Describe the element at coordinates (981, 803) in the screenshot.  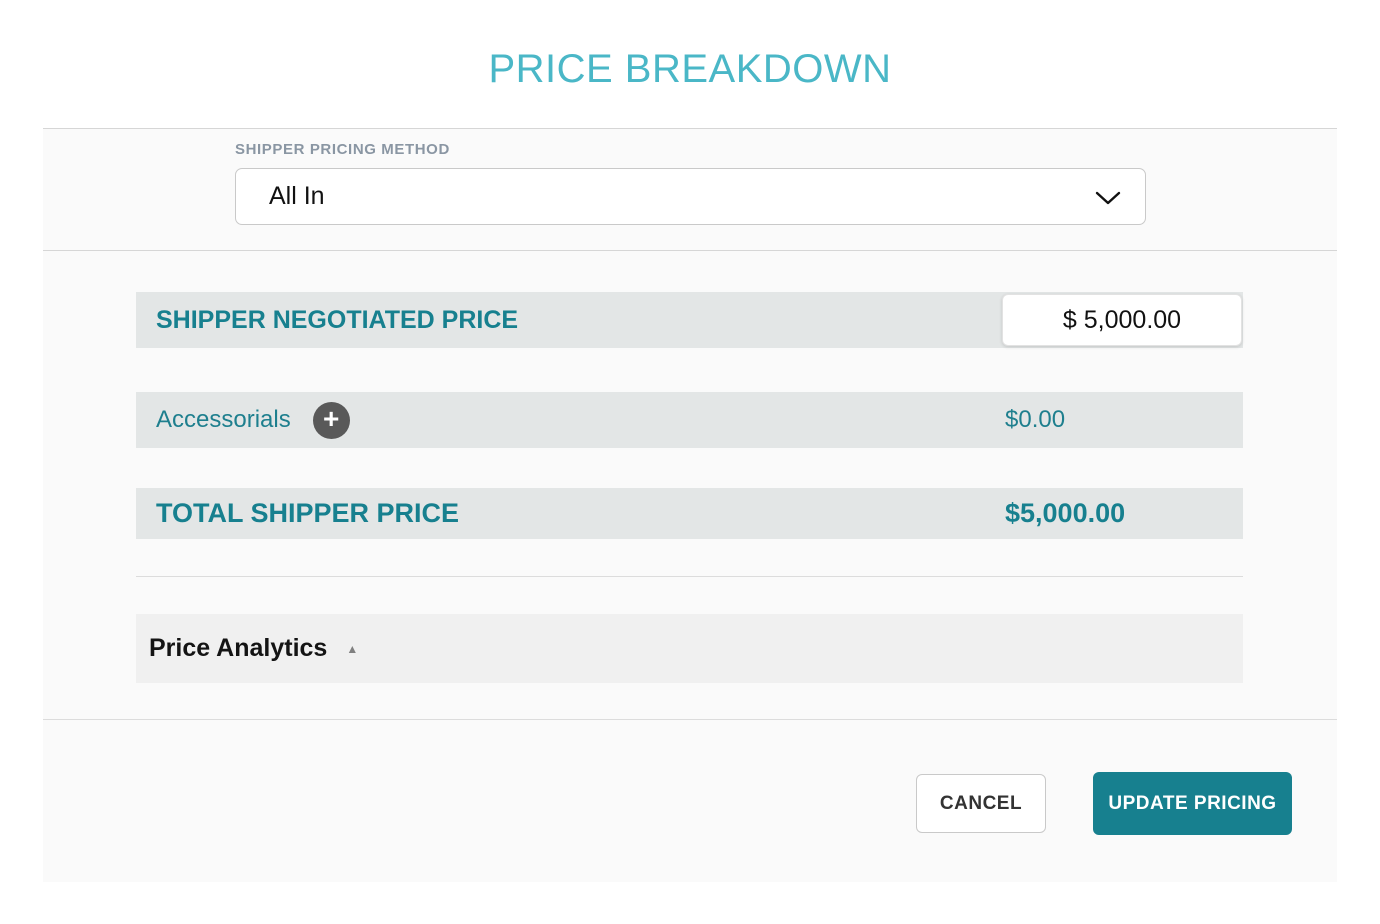
I see `cancel-button: CANCEL` at that location.